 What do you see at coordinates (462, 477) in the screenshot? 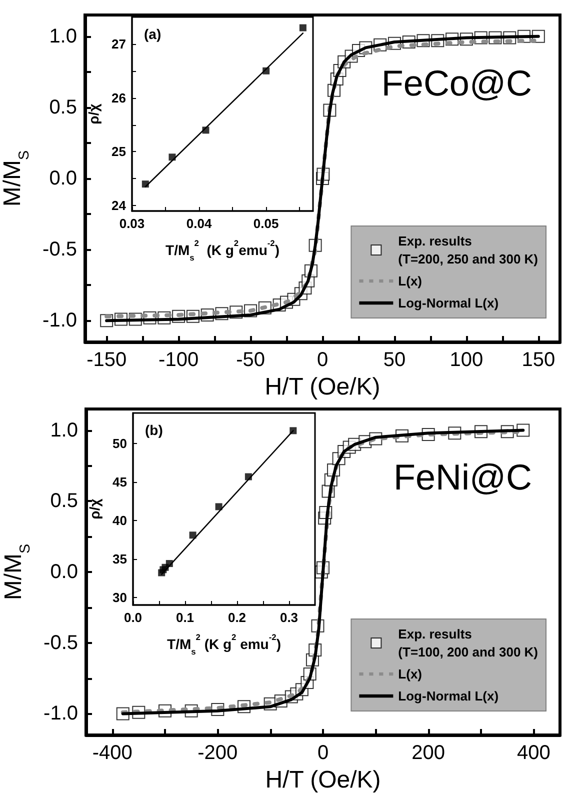
I see `annotation: FeNi@C` at bounding box center [462, 477].